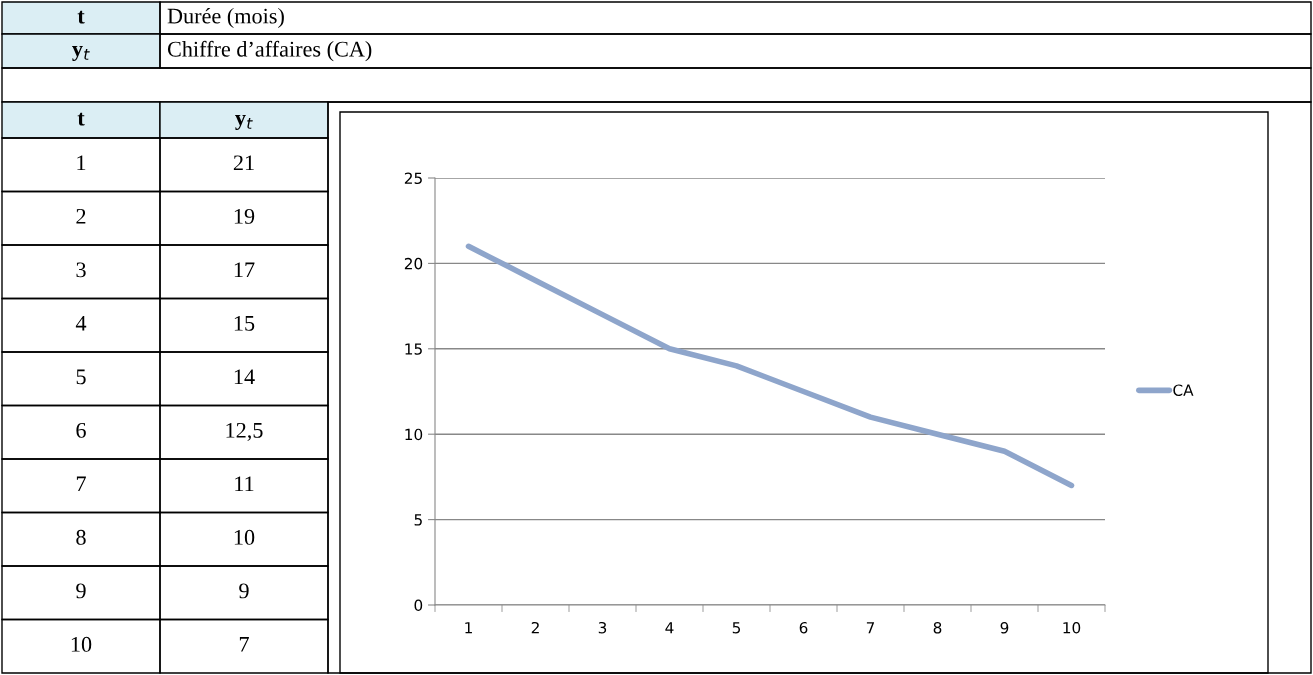  I want to click on x-tick-label: 10, so click(1072, 627).